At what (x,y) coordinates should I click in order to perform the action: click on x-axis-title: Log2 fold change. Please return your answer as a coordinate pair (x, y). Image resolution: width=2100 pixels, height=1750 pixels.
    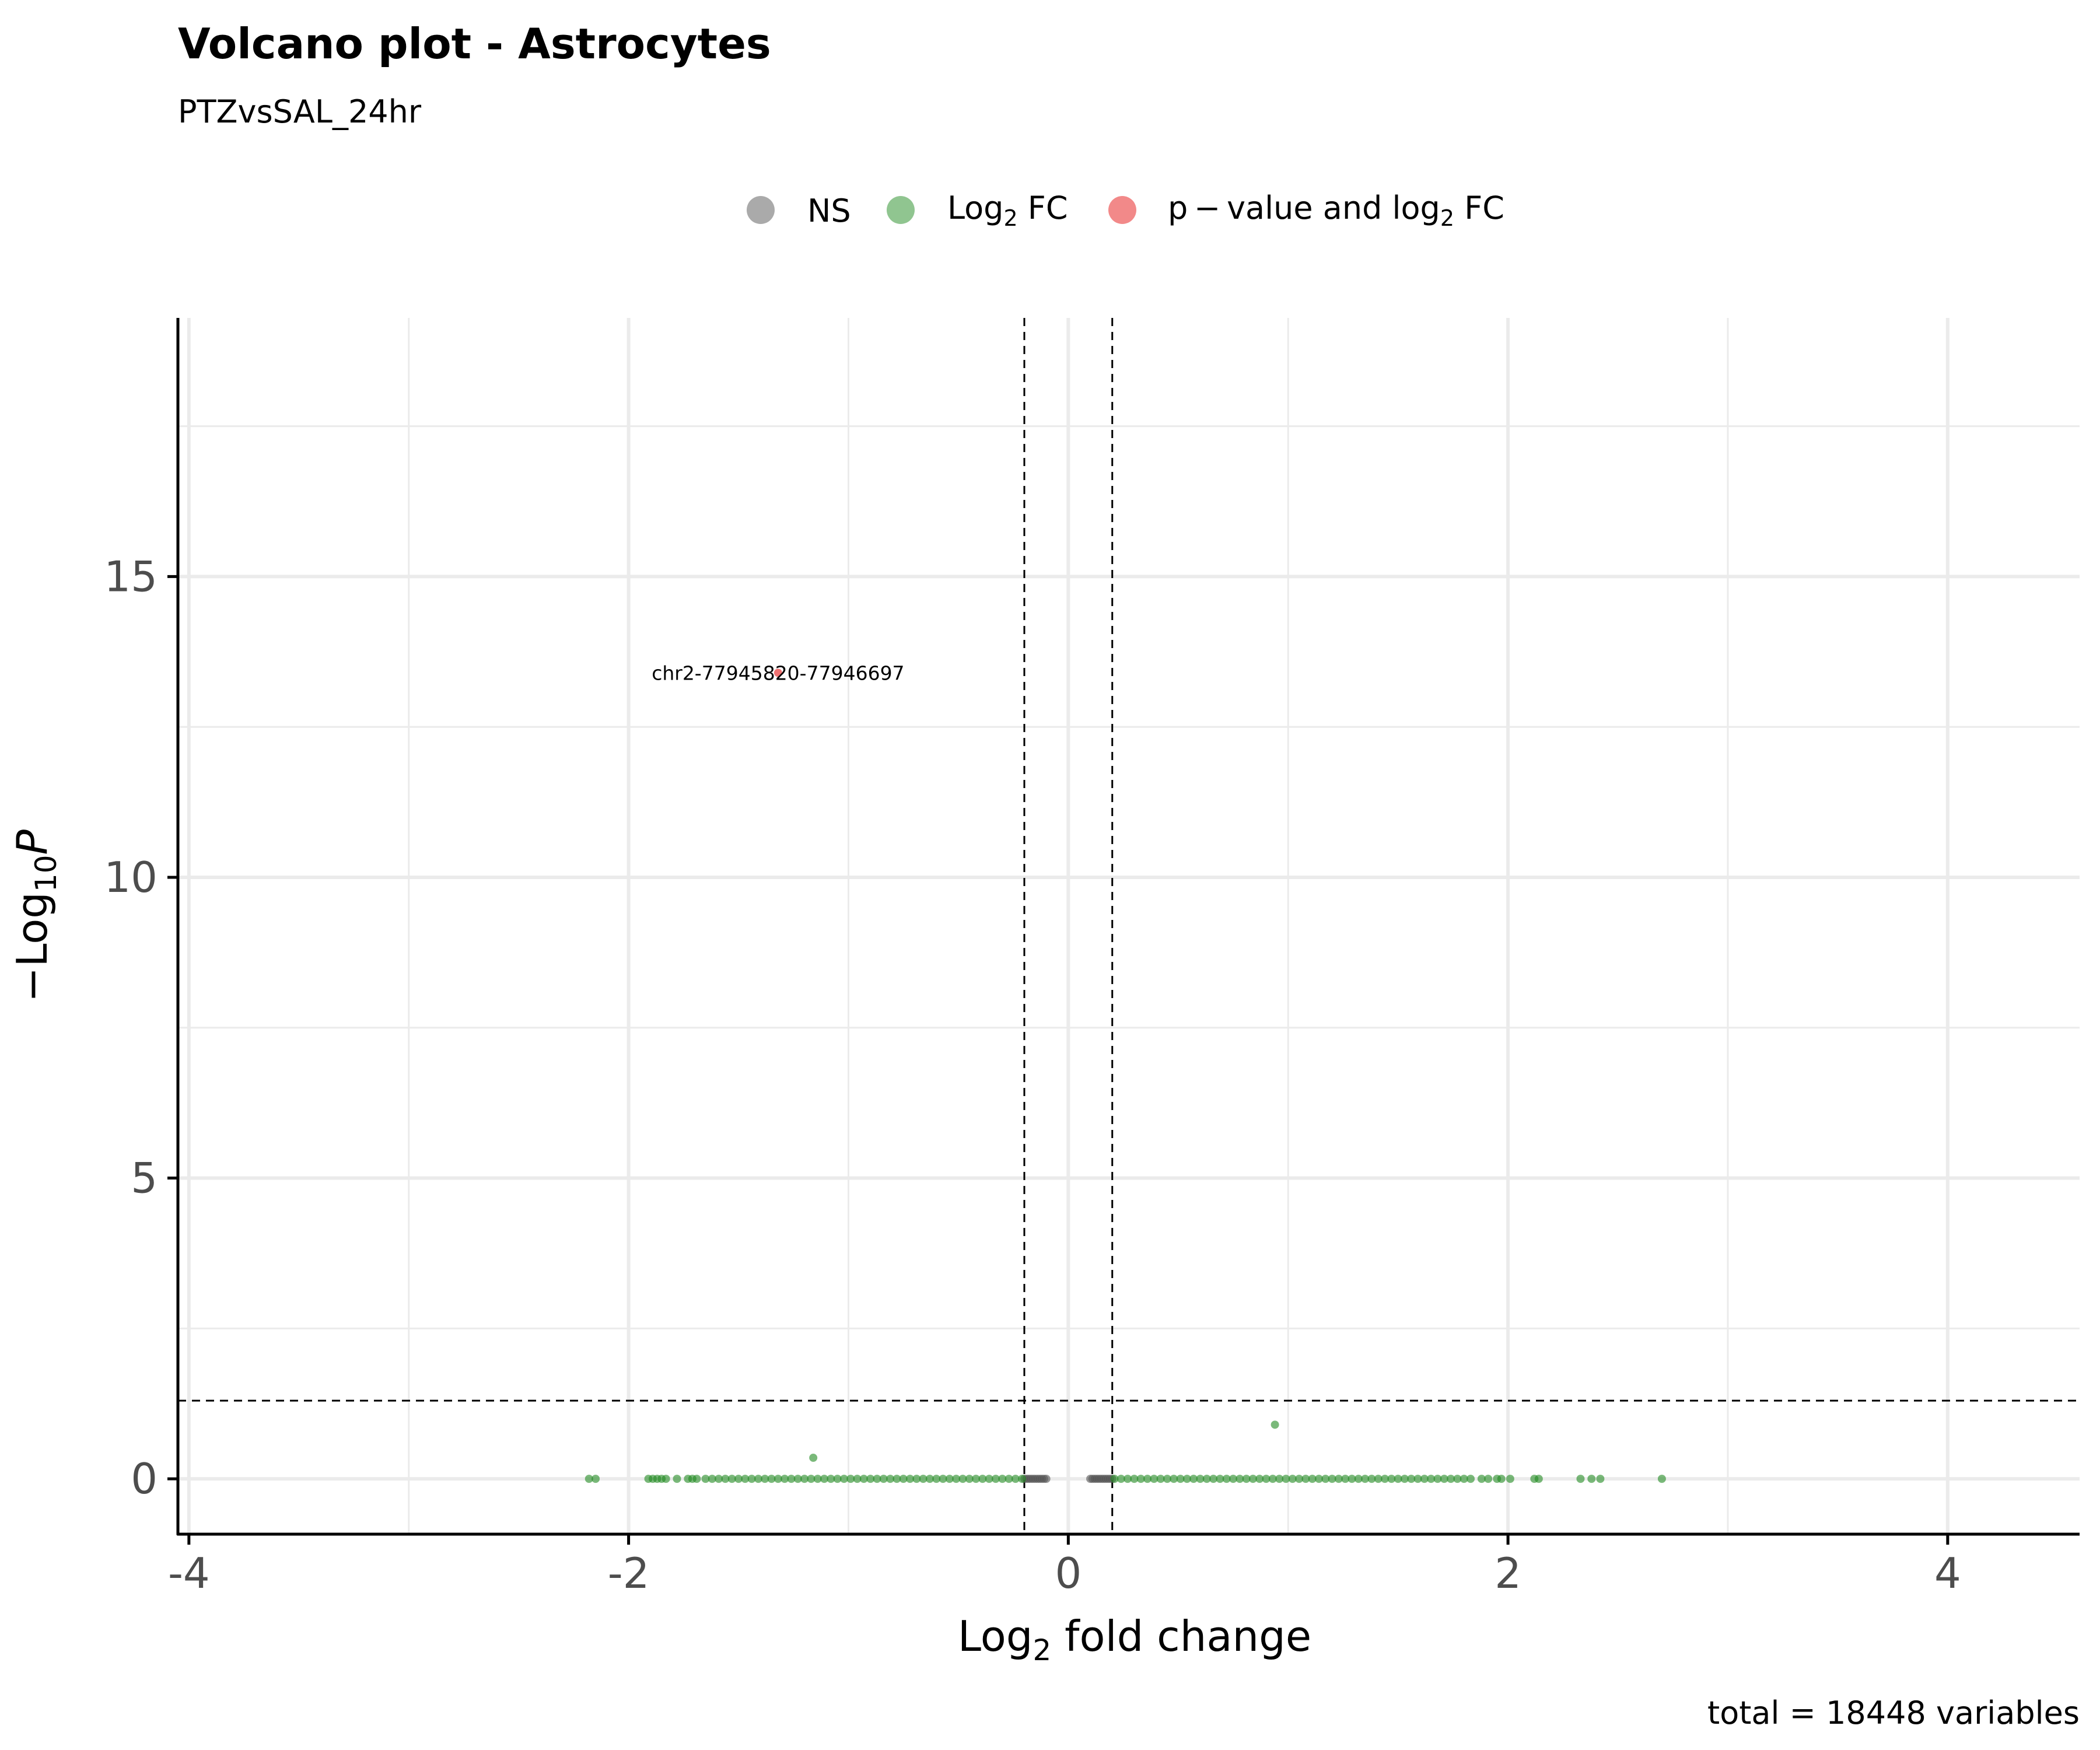
    Looking at the image, I should click on (1134, 1639).